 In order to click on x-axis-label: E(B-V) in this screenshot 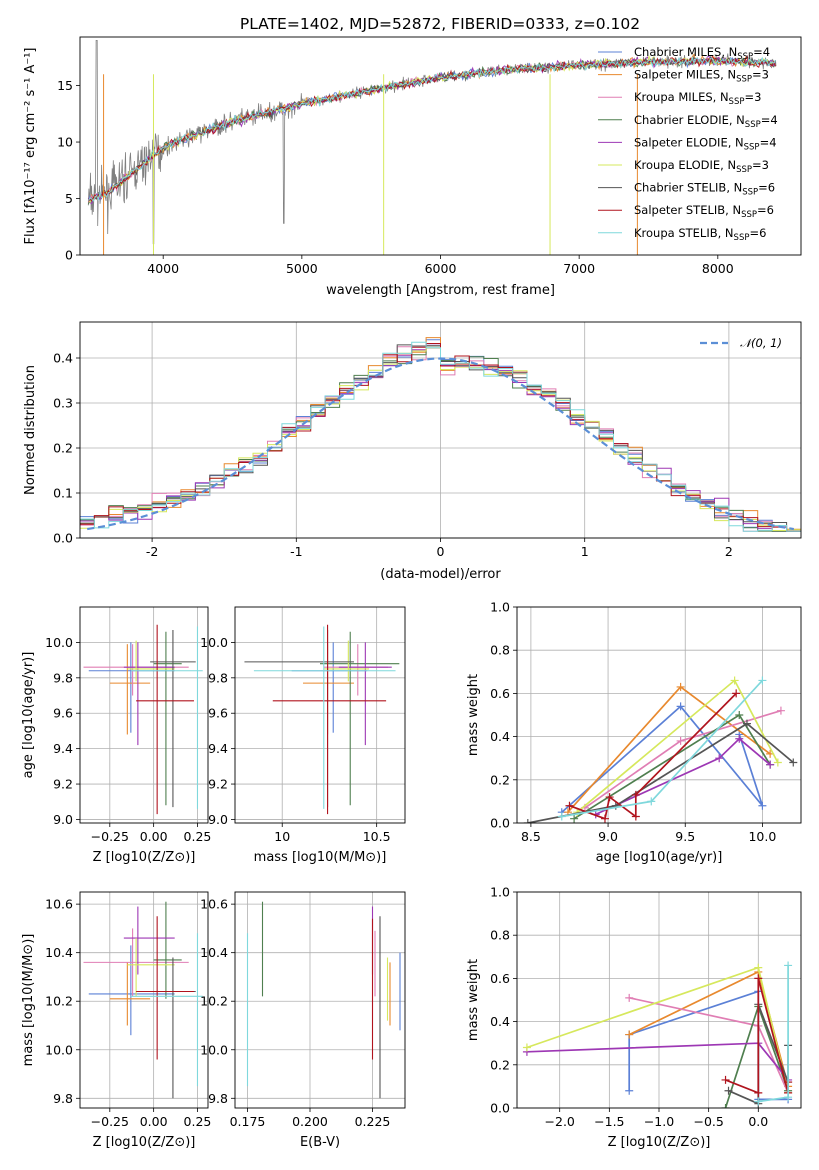, I will do `click(320, 1142)`.